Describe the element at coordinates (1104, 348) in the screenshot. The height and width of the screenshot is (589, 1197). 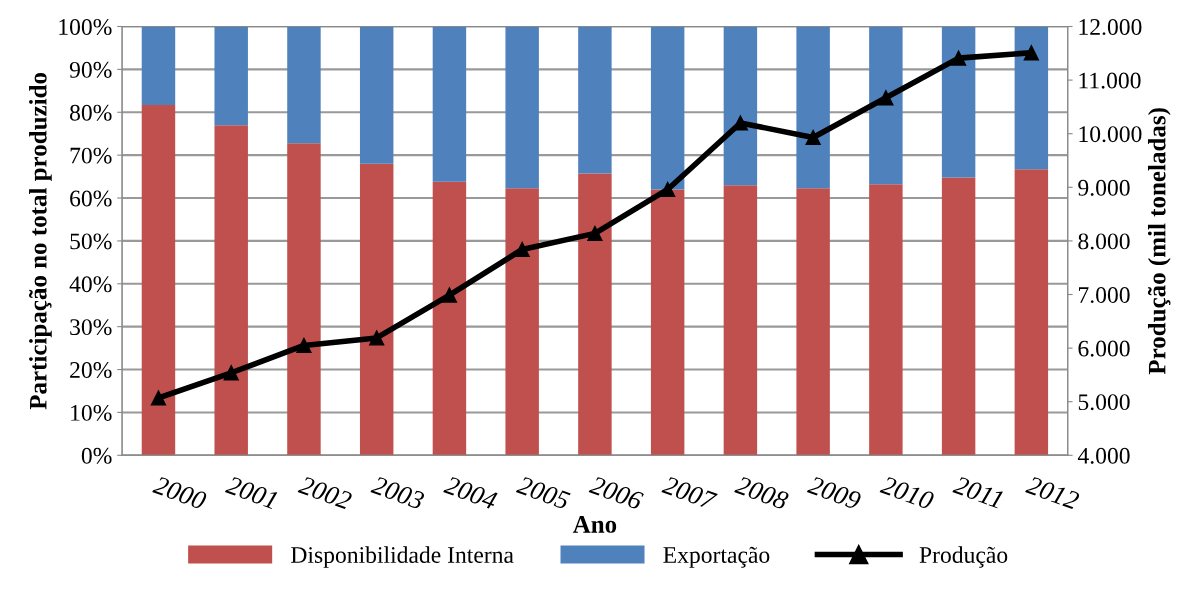
I see `y2-tick-label: 6.000` at that location.